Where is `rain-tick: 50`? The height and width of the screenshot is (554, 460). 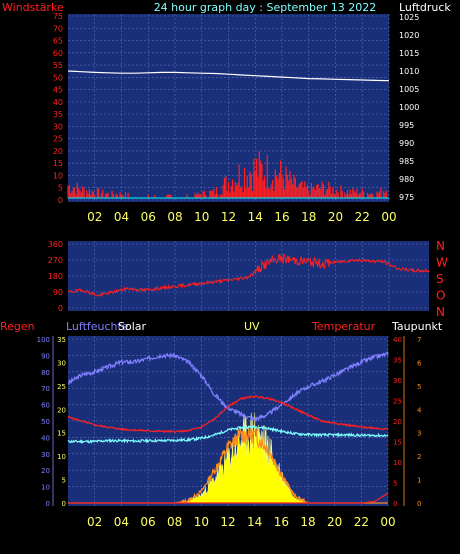 rain-tick: 50 is located at coordinates (45, 422).